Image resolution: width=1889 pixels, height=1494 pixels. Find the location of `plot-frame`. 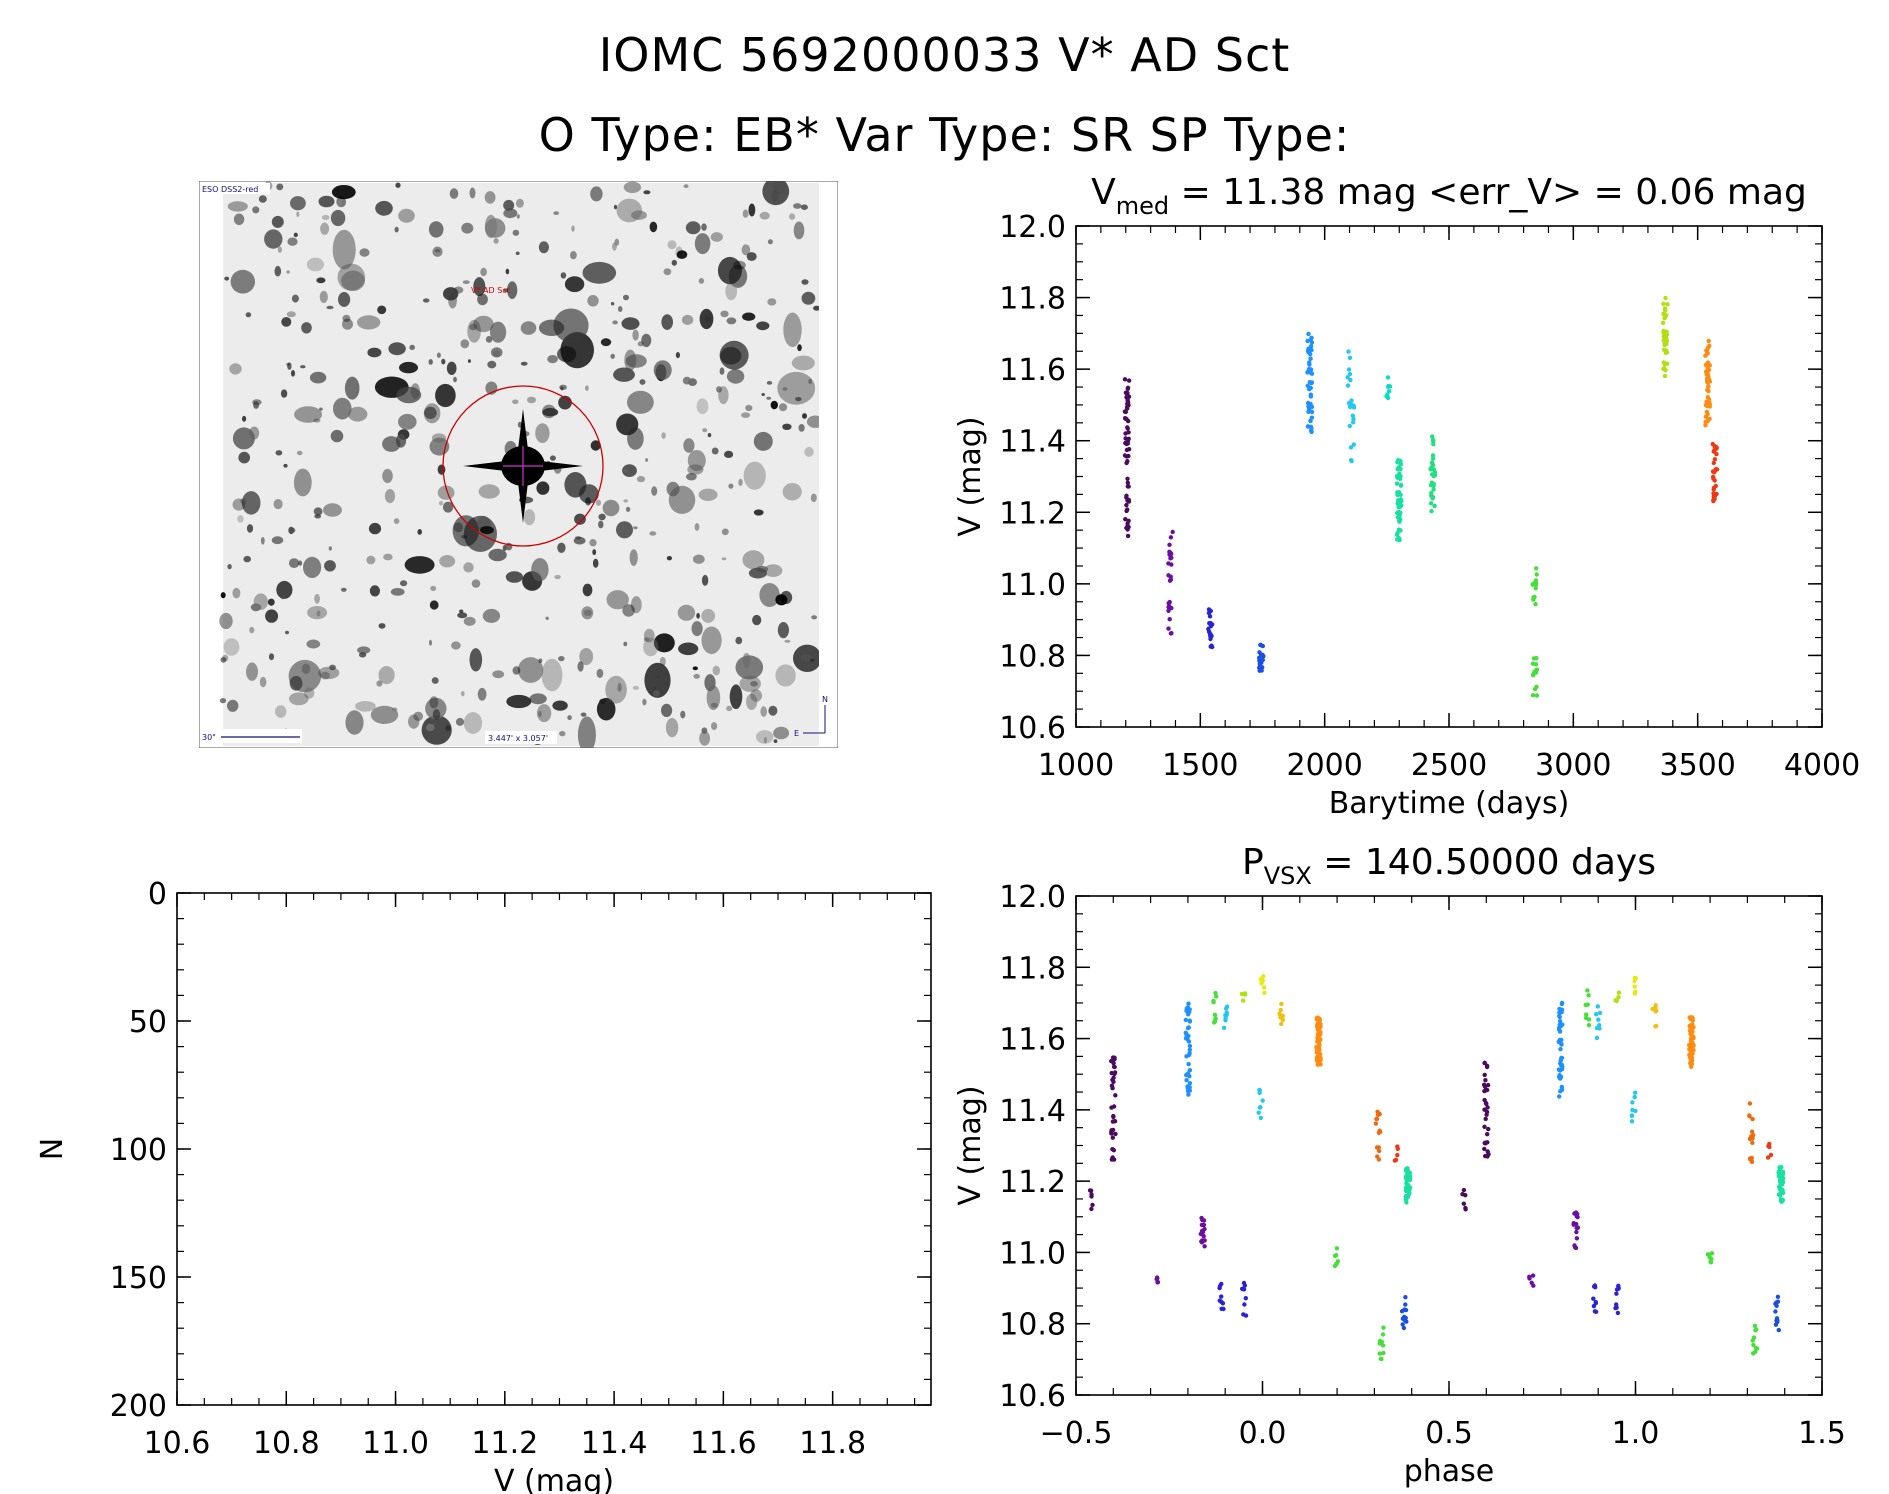

plot-frame is located at coordinates (1449, 1145).